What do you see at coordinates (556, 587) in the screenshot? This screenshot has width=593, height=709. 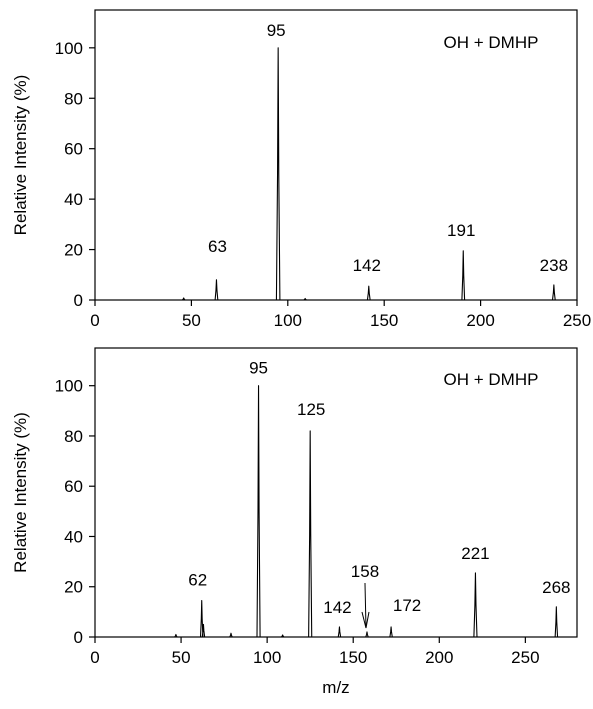 I see `peak-label: 268` at bounding box center [556, 587].